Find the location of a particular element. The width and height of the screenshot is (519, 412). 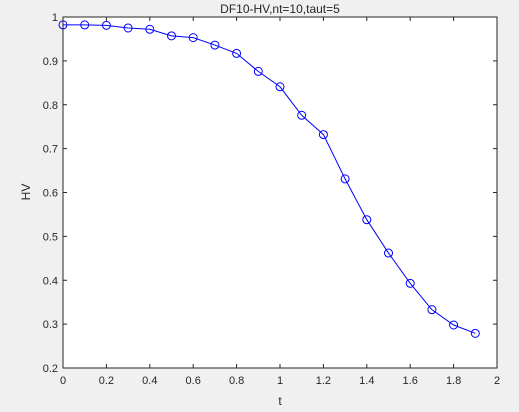

y-tick-label: 0.6 is located at coordinates (50, 194).